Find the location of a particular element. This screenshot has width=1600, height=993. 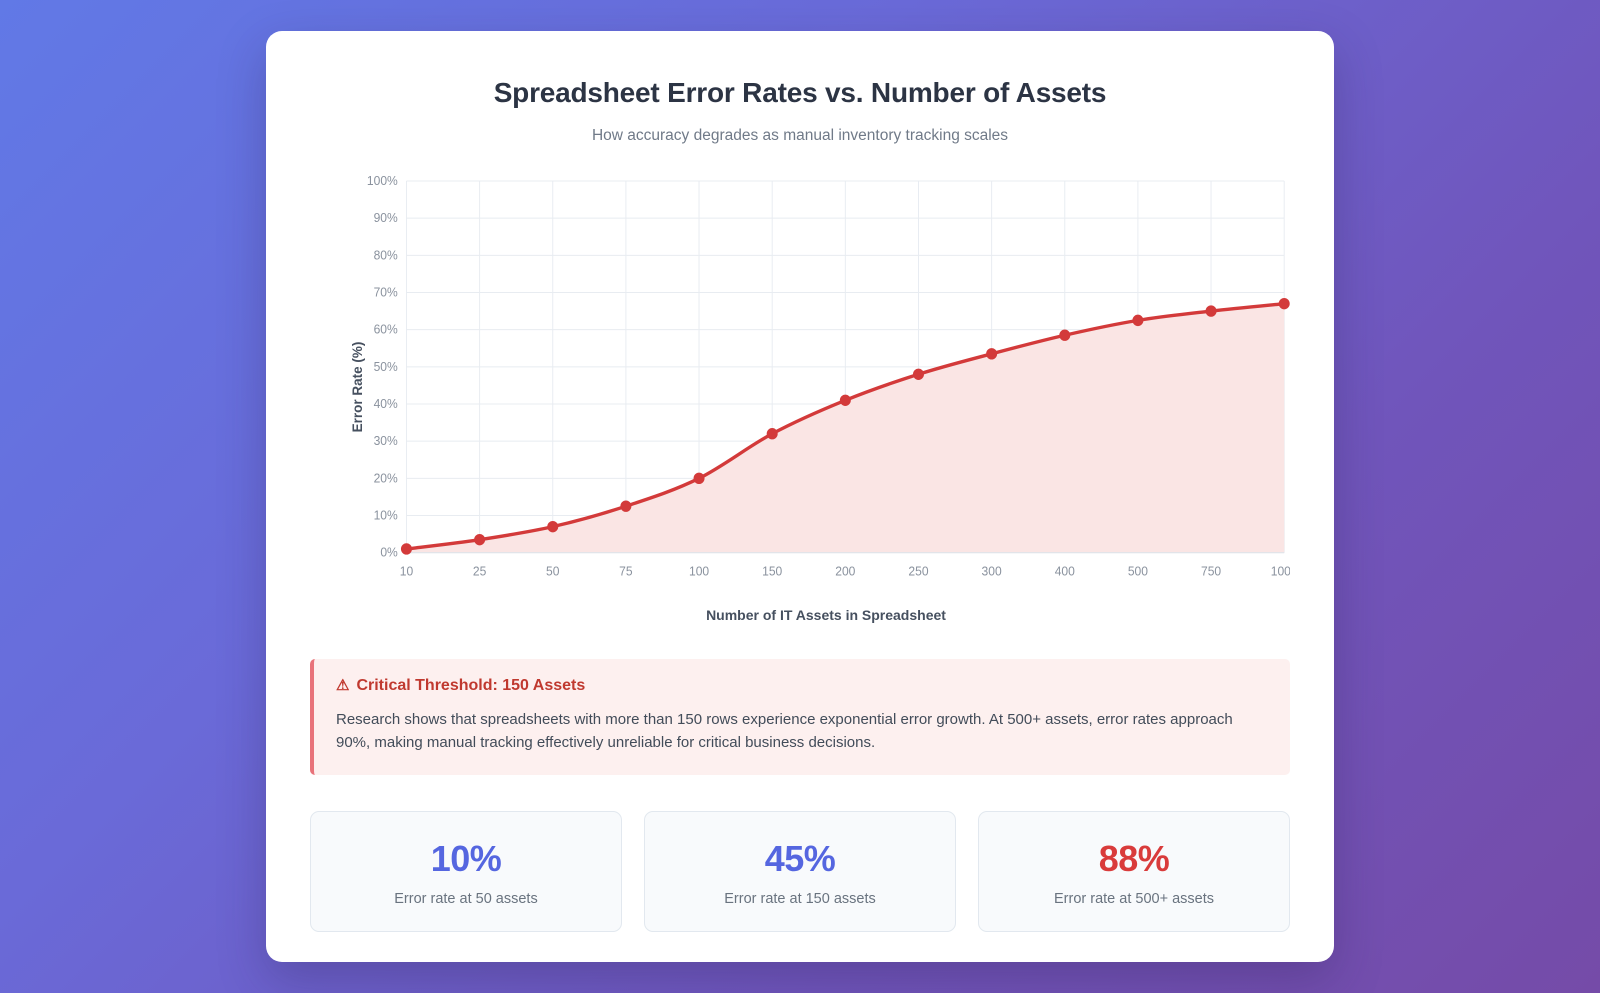

y-tick-label: 10% is located at coordinates (386, 515).